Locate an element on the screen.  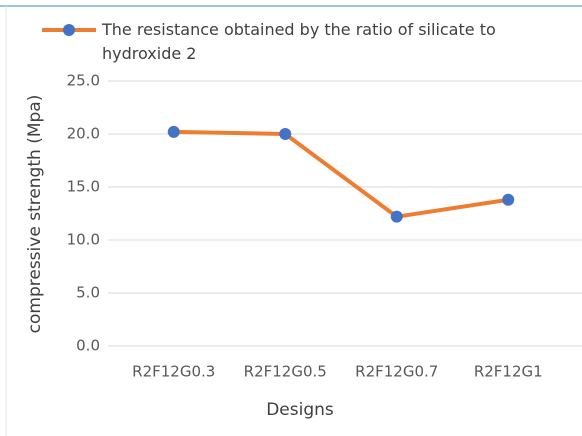
y-tick-label: 25.0 is located at coordinates (83, 81).